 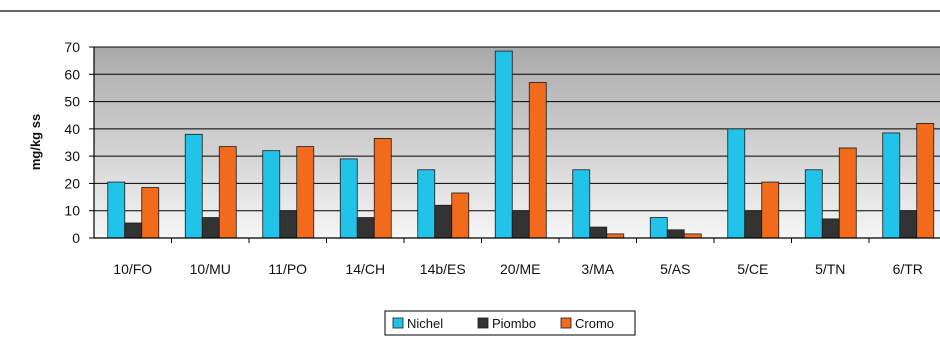 I want to click on bar-cromo-14b/ES, so click(x=460, y=215).